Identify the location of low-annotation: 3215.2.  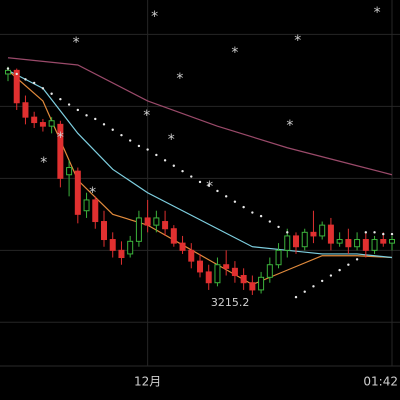
(230, 302).